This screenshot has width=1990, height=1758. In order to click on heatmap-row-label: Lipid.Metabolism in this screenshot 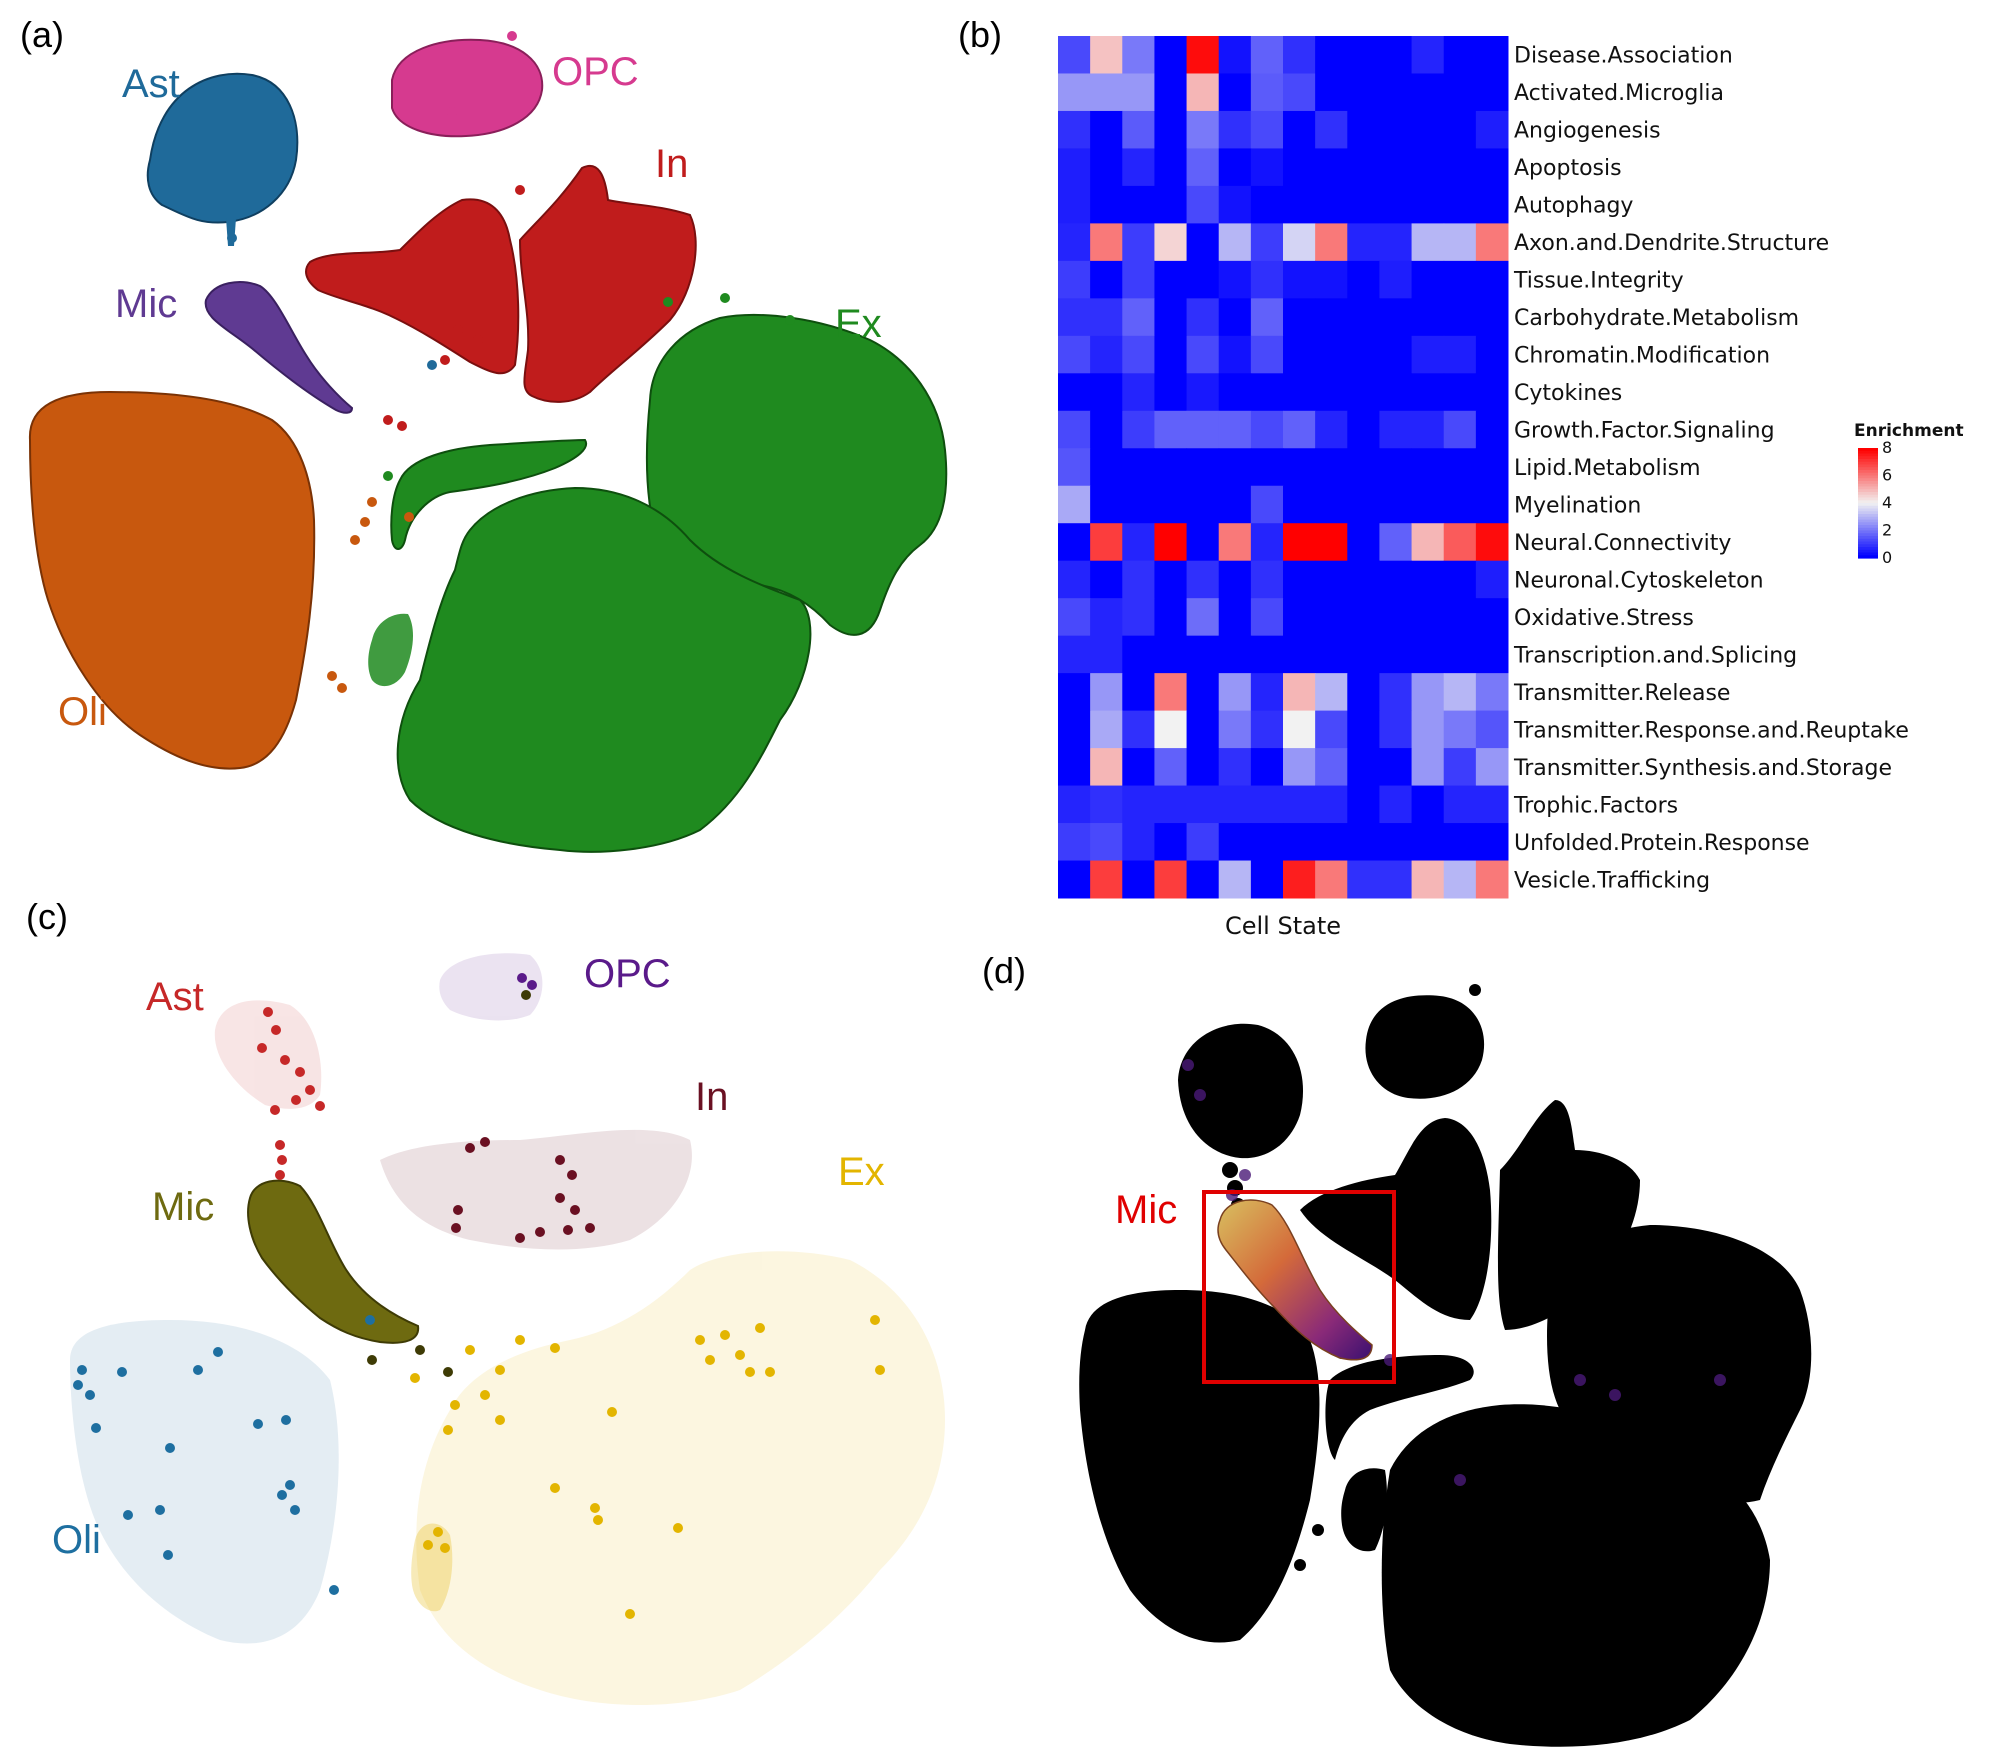, I will do `click(1607, 468)`.